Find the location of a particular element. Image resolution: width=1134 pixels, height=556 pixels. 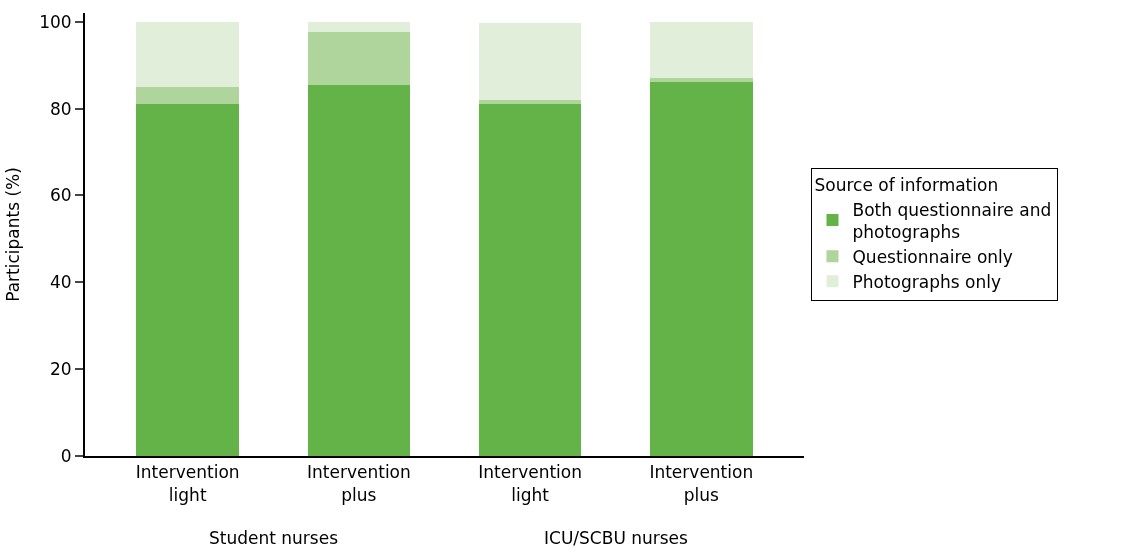

y-tick-label: 20 is located at coordinates (60, 369).